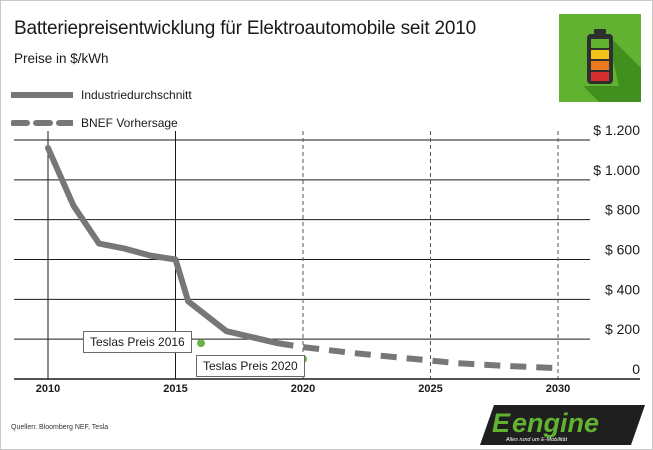 The height and width of the screenshot is (450, 653). What do you see at coordinates (42, 95) in the screenshot?
I see `legend-solid-swatch` at bounding box center [42, 95].